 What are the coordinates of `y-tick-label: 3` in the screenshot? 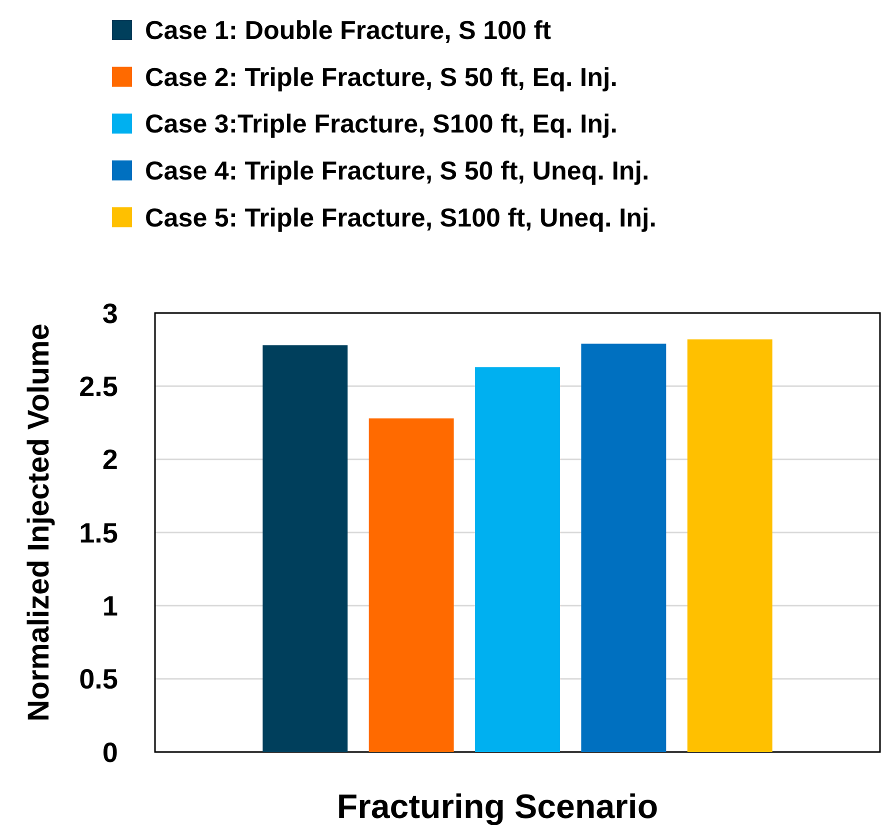 It's located at (110, 313).